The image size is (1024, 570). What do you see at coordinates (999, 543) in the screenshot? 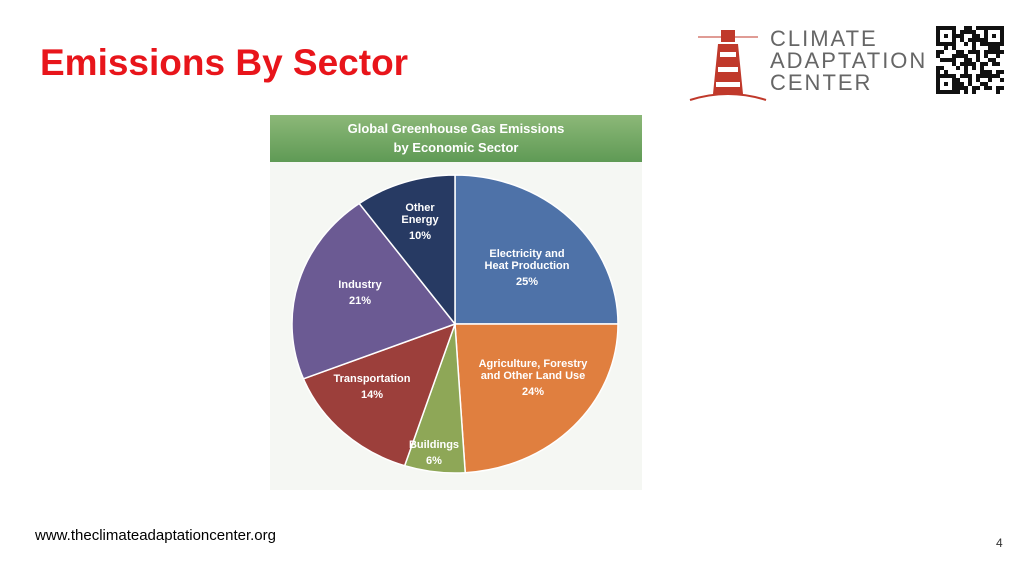
I see `page-number: 4` at bounding box center [999, 543].